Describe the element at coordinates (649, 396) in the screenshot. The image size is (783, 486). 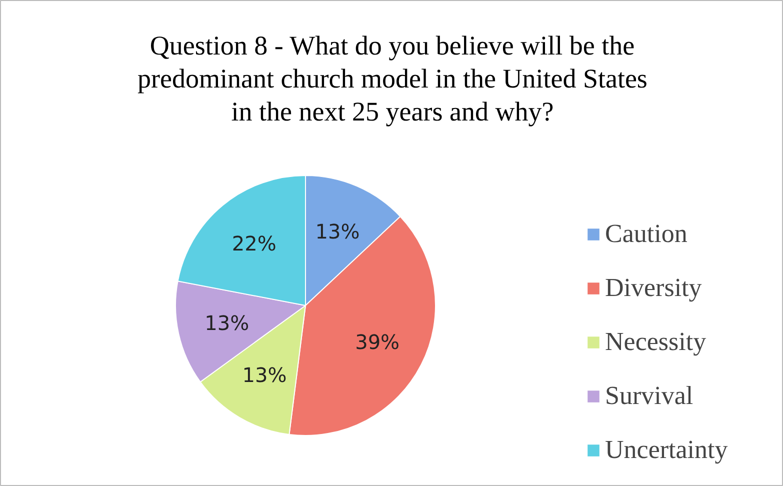
I see `legend-label: Survival` at that location.